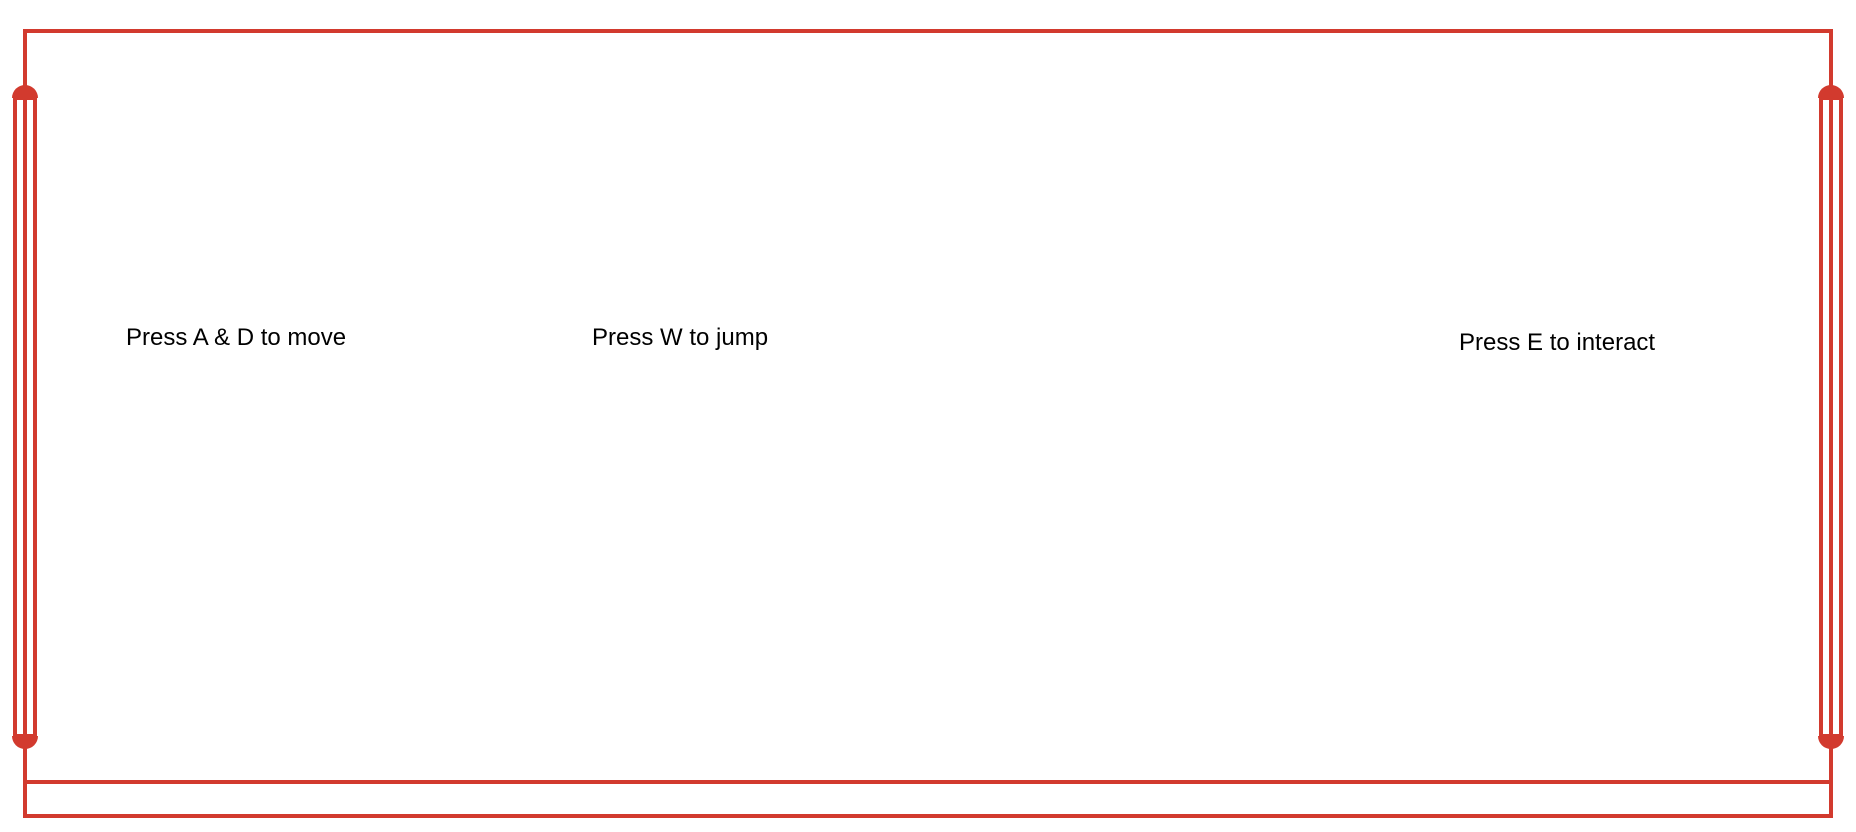 Image resolution: width=1856 pixels, height=832 pixels. Describe the element at coordinates (25, 91) in the screenshot. I see `left-door-top-cap` at that location.